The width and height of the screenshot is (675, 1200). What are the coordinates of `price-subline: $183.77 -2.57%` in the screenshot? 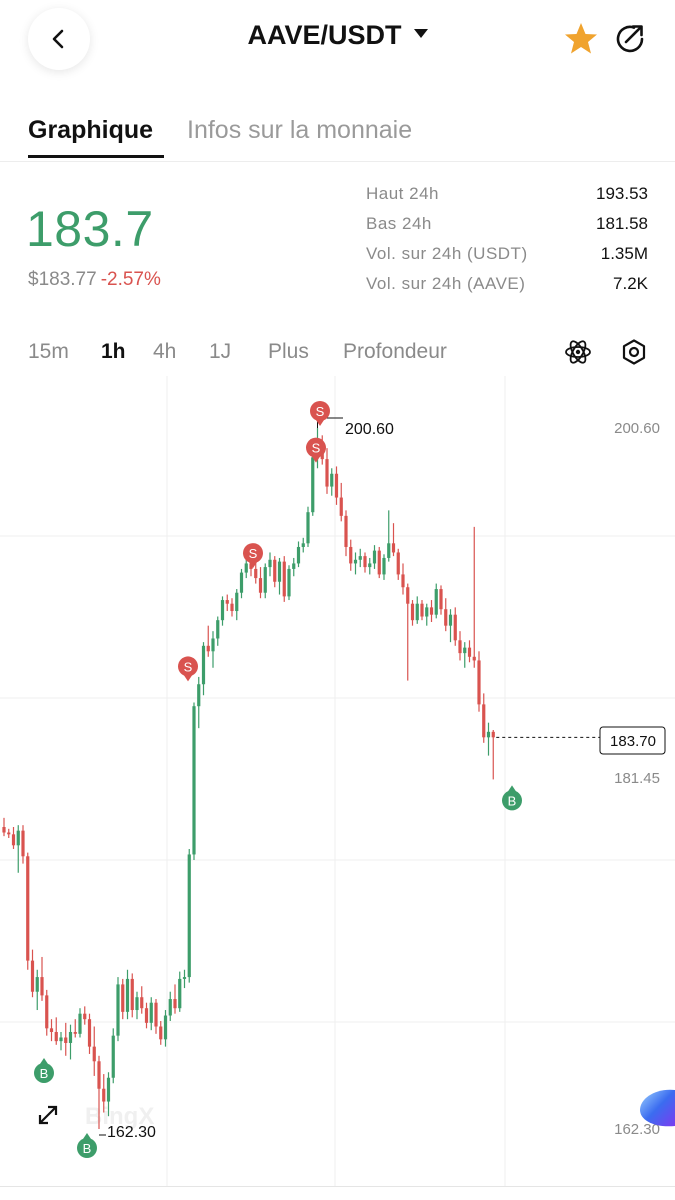 It's located at (94, 280).